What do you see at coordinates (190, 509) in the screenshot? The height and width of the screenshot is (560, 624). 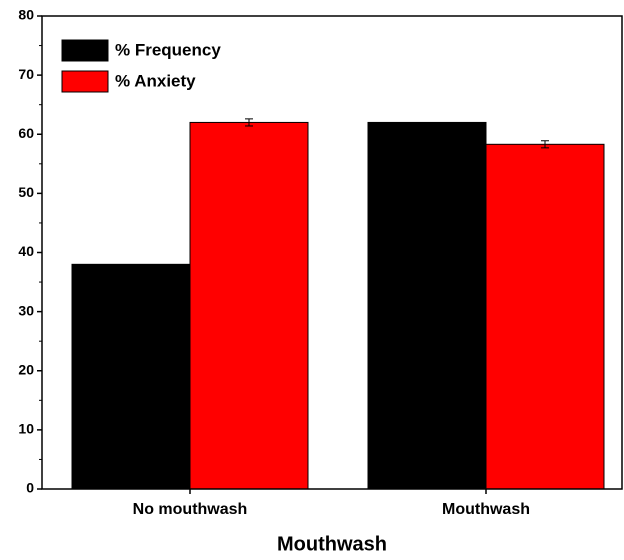 I see `x-tick-label: No mouthwash` at bounding box center [190, 509].